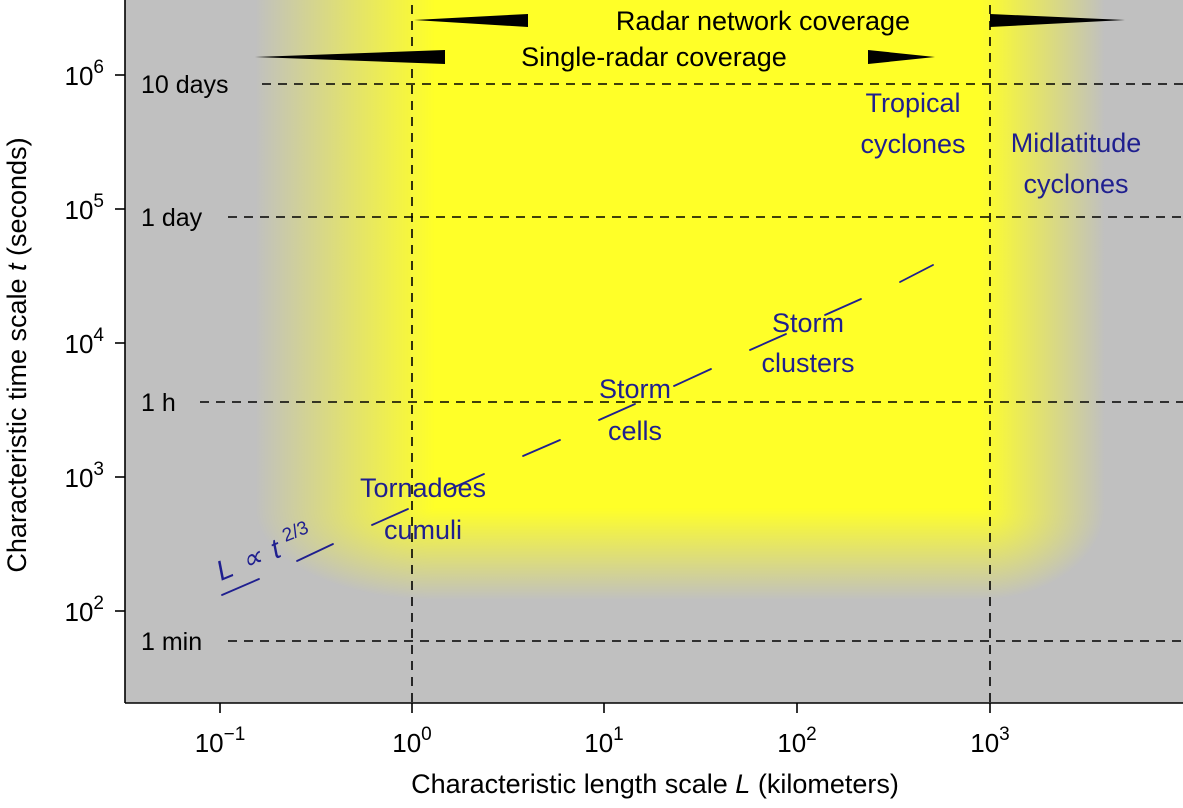 The height and width of the screenshot is (808, 1183). What do you see at coordinates (171, 642) in the screenshot?
I see `marker-1-min: 1 min` at bounding box center [171, 642].